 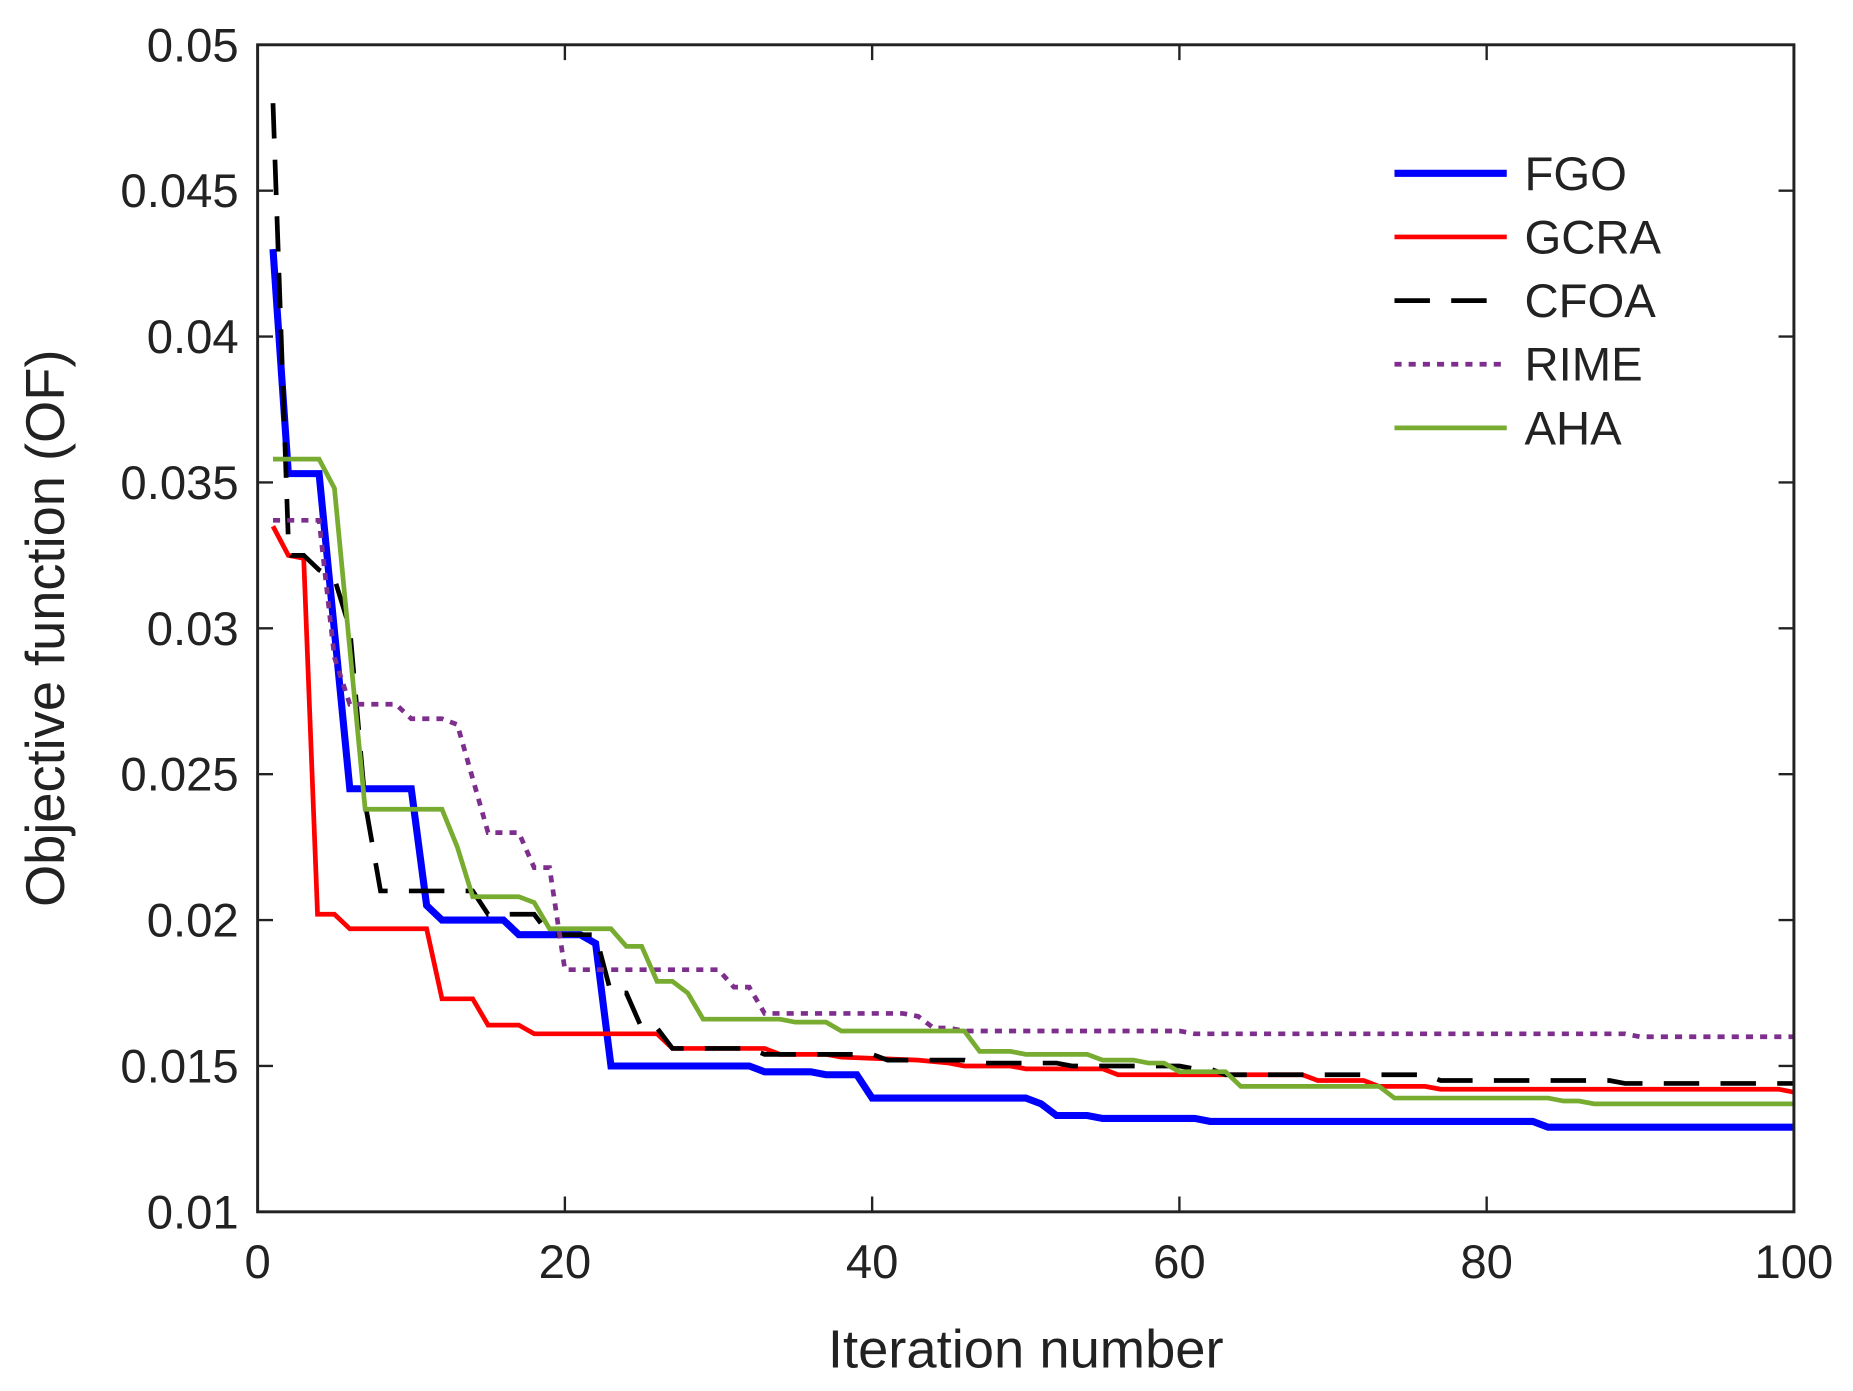 I want to click on legend-item-aha: AHA, so click(x=1508, y=428).